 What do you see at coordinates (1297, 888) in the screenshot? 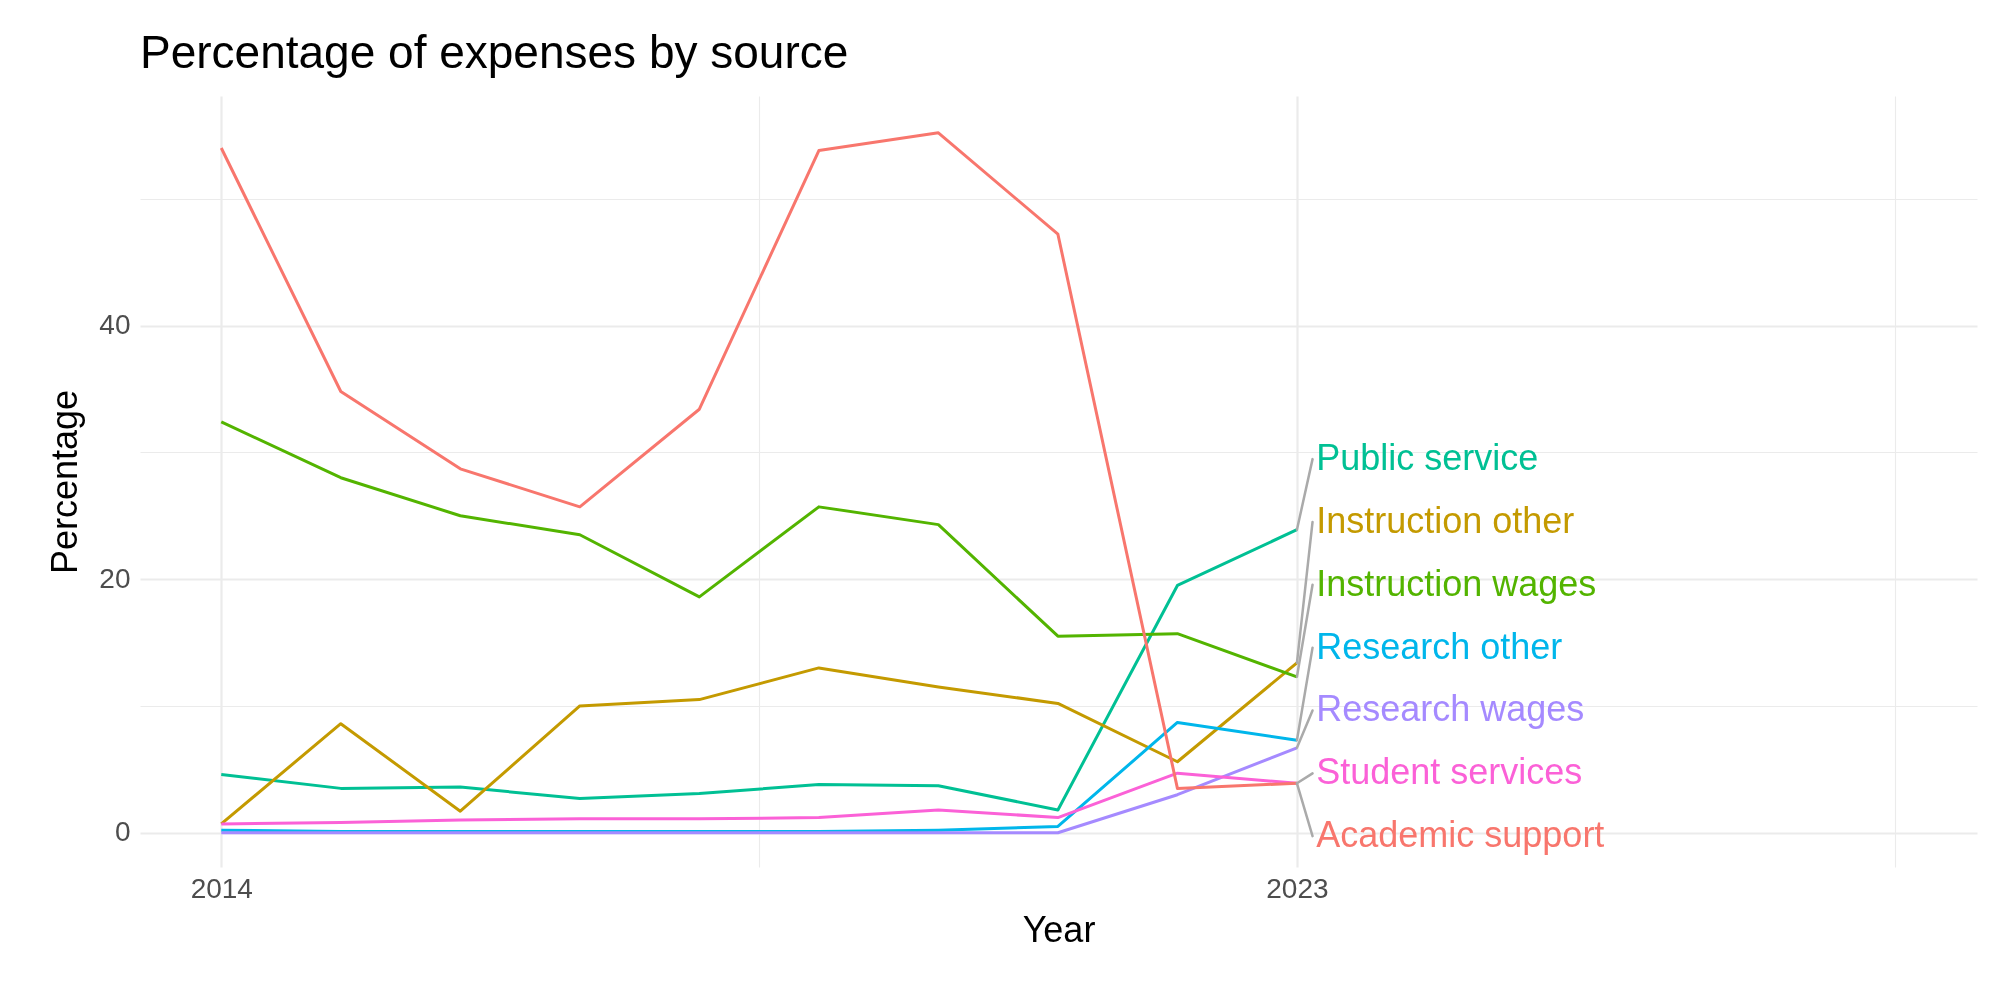
I see `x-tick-label: 2023` at bounding box center [1297, 888].